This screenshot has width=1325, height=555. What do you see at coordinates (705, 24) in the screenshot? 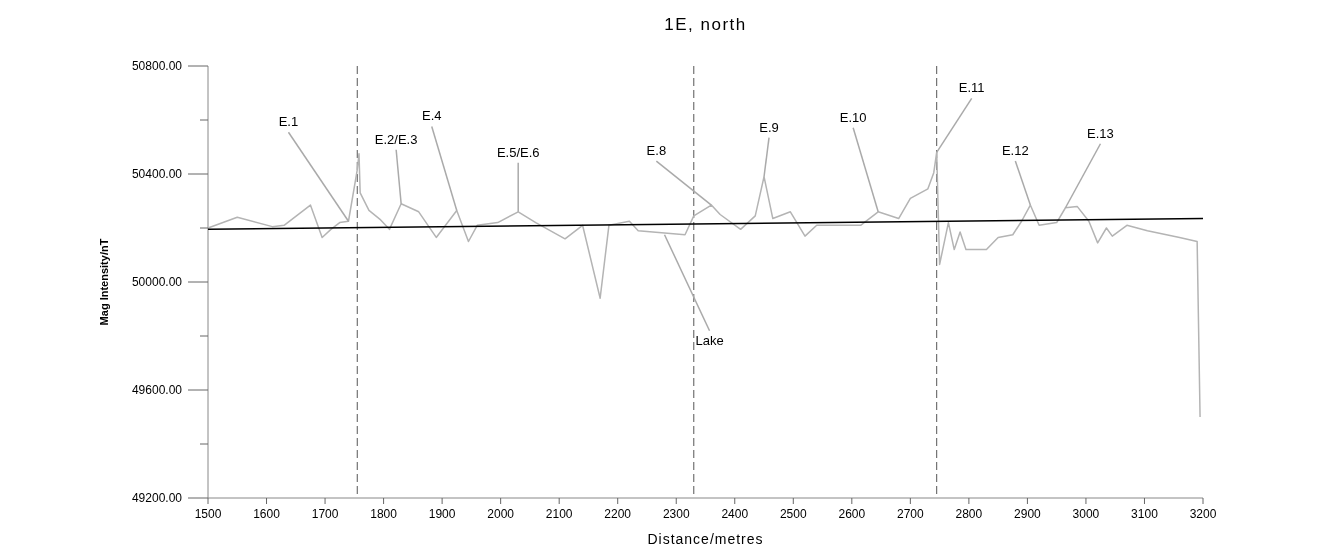
I see `chart-title: 1E, north` at bounding box center [705, 24].